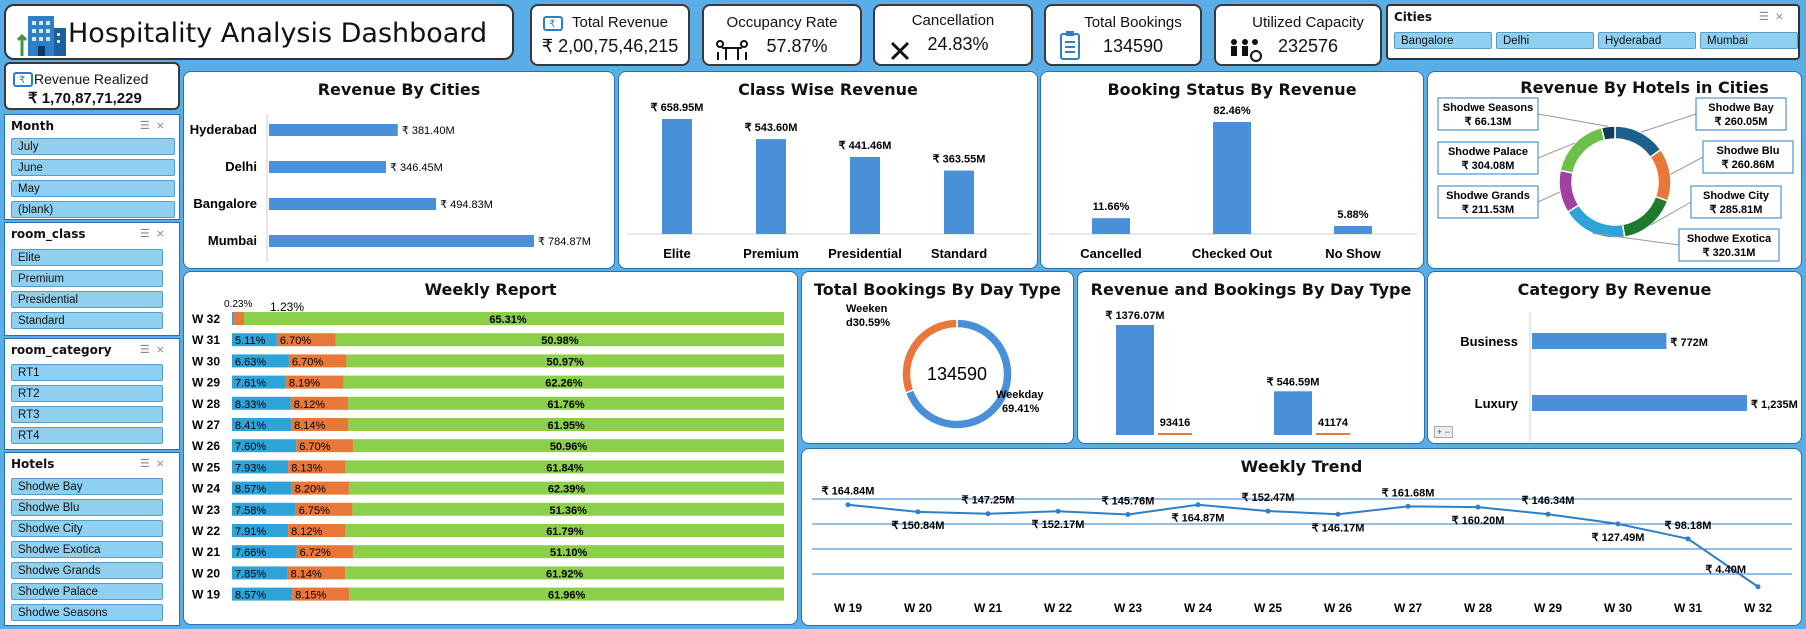  I want to click on tick-label: W 19, so click(206, 595).